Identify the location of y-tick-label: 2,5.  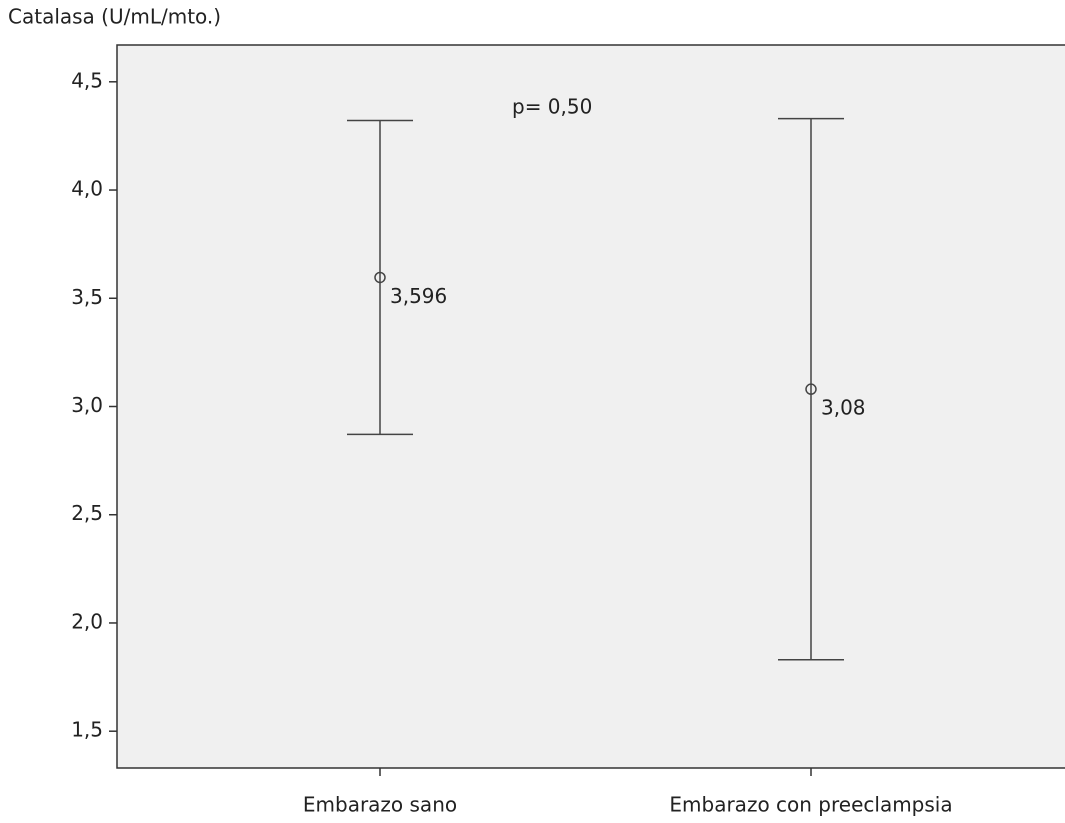
(87, 513).